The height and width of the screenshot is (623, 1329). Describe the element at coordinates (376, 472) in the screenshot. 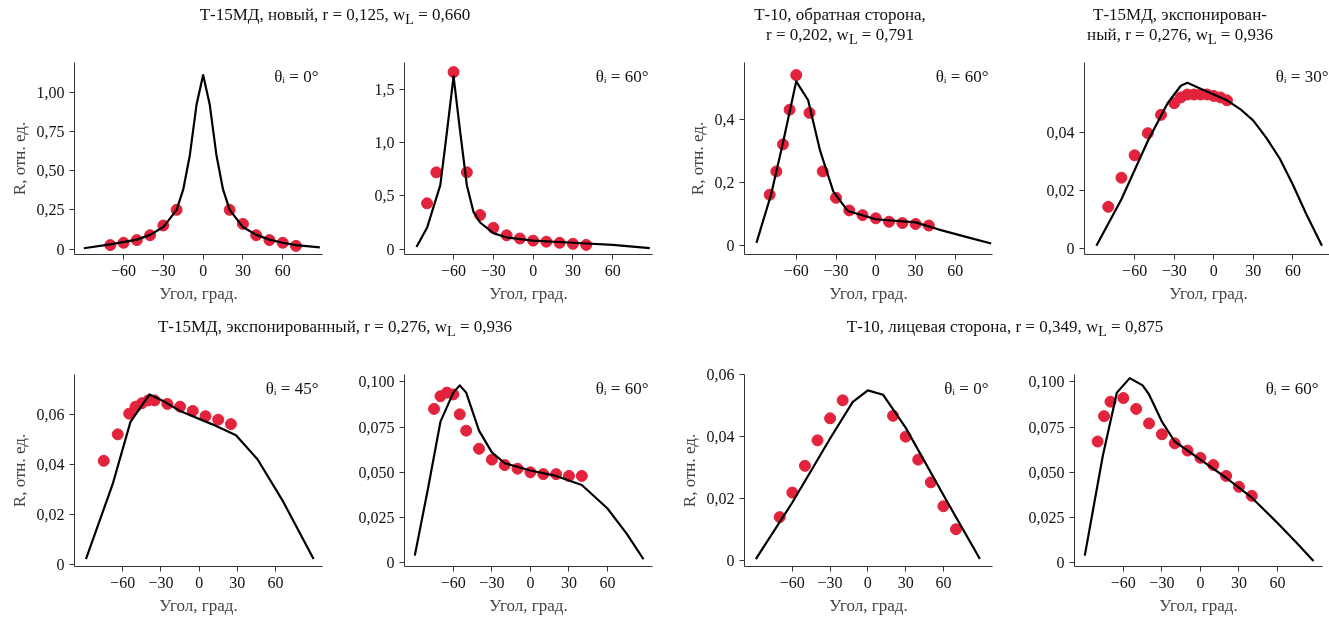

I see `y-tick-label: 0,050` at that location.